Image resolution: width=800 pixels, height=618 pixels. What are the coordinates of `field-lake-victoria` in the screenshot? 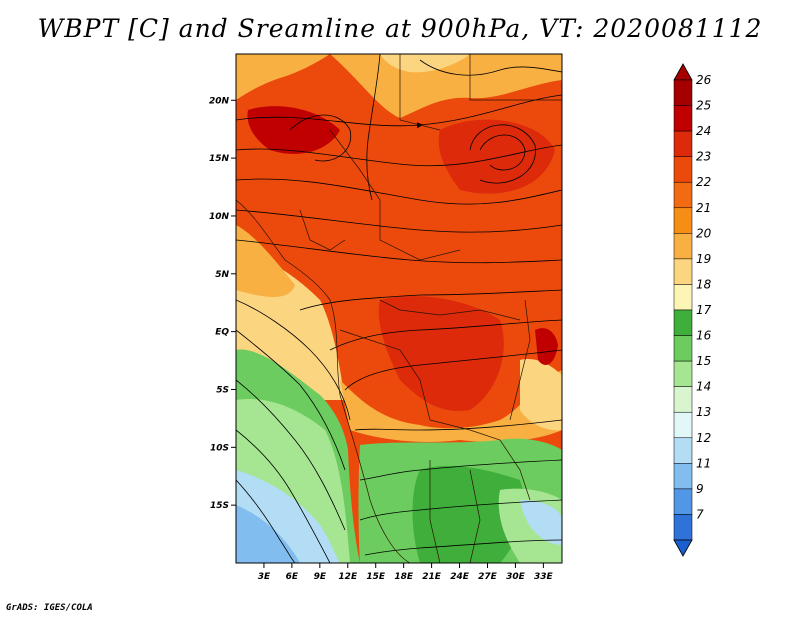 It's located at (546, 346).